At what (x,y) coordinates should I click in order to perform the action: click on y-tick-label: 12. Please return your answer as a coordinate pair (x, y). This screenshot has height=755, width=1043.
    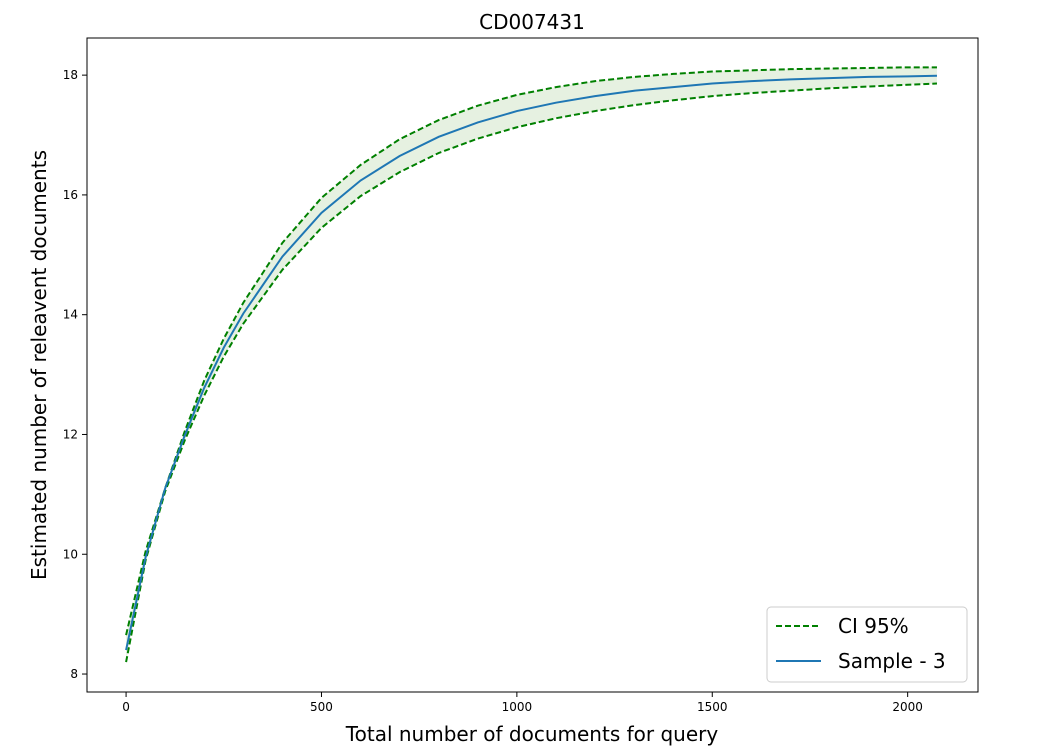
    Looking at the image, I should click on (70, 434).